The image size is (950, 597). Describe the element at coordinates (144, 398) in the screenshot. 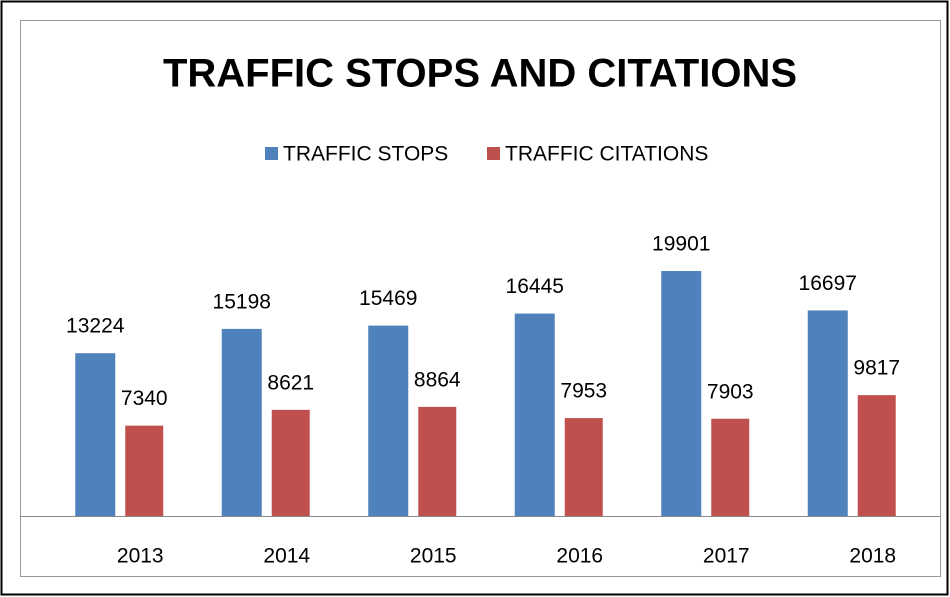

I see `data-label: 7340` at that location.